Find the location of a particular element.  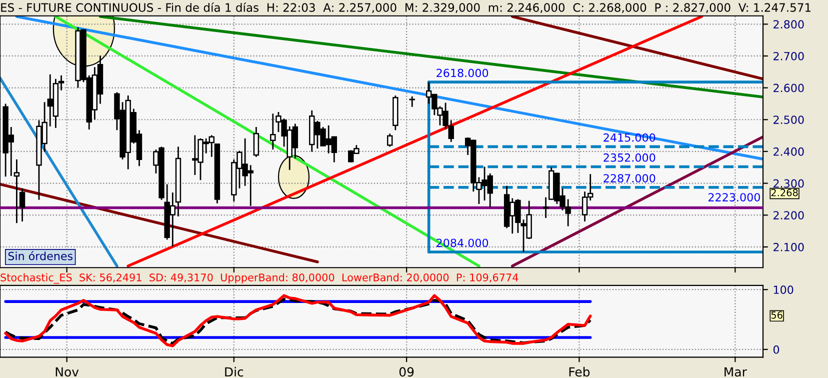

y-tick-label: 2.600 is located at coordinates (789, 88).